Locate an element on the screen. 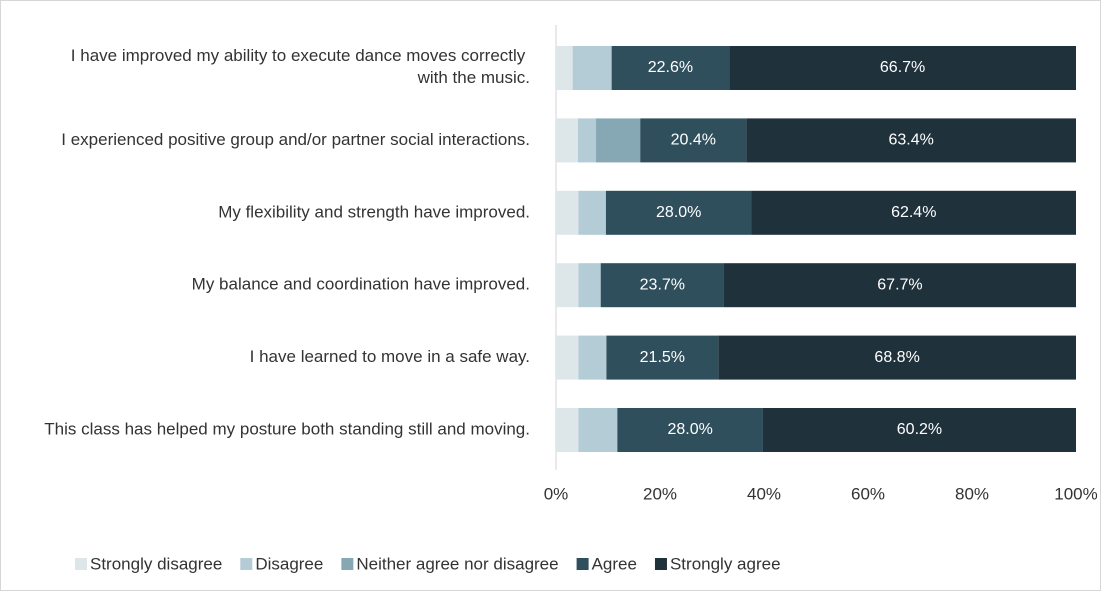  value-label: 21.5% is located at coordinates (662, 357).